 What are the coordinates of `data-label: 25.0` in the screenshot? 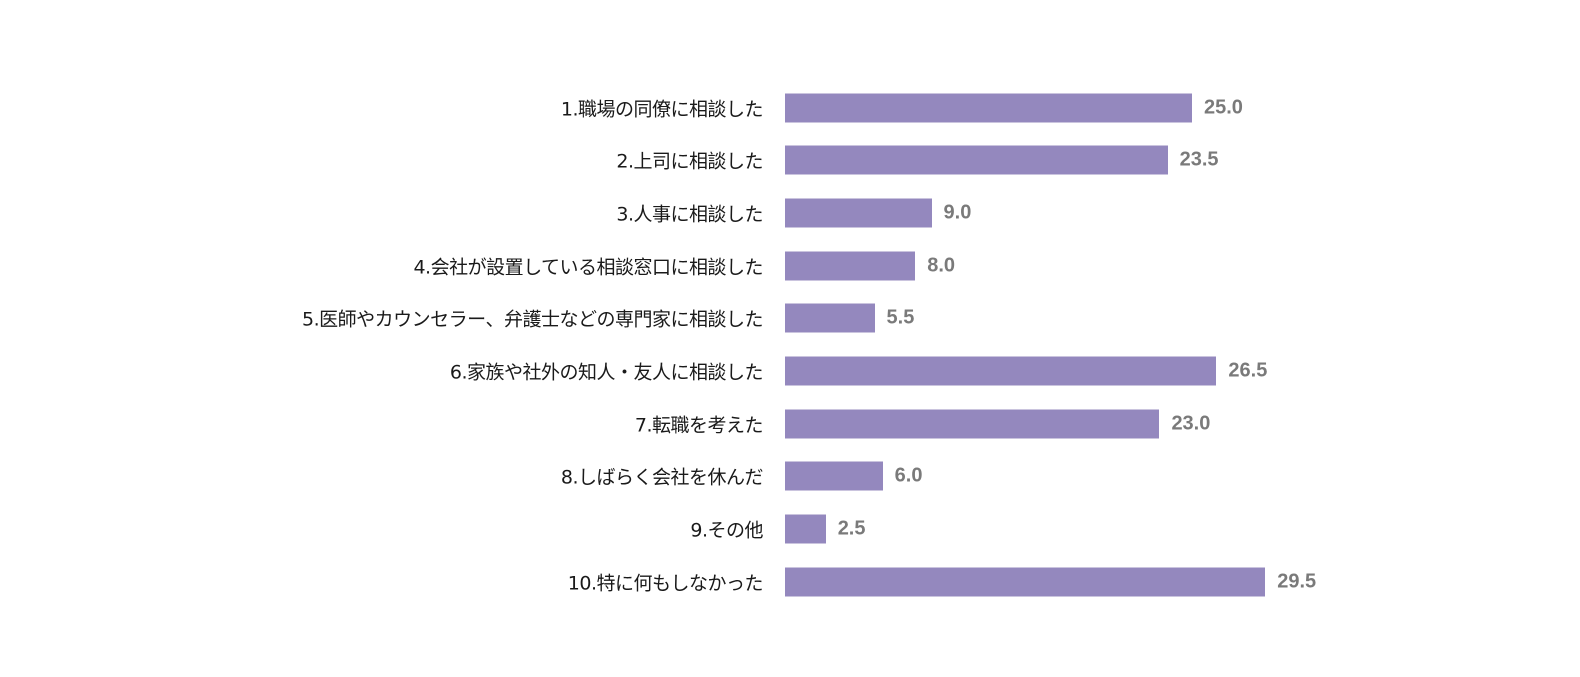 It's located at (1223, 107).